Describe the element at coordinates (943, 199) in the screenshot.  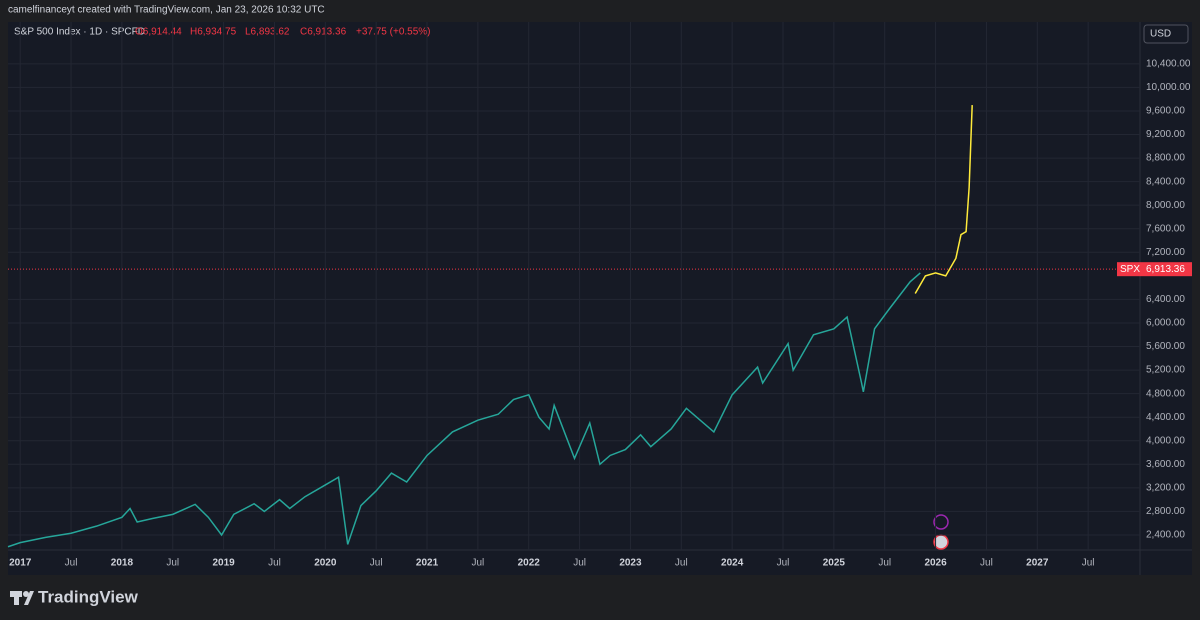
I see `price-line` at that location.